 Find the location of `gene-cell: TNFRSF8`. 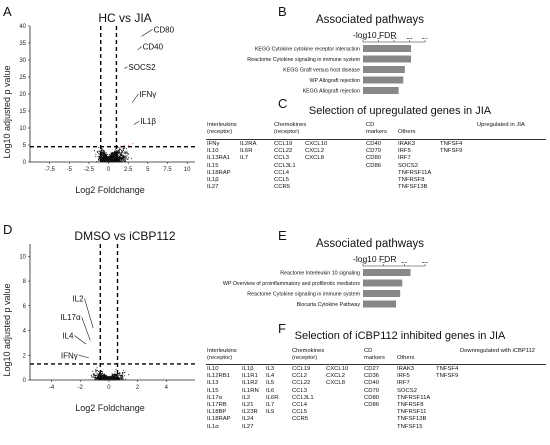

gene-cell: TNFRSF8 is located at coordinates (410, 404).